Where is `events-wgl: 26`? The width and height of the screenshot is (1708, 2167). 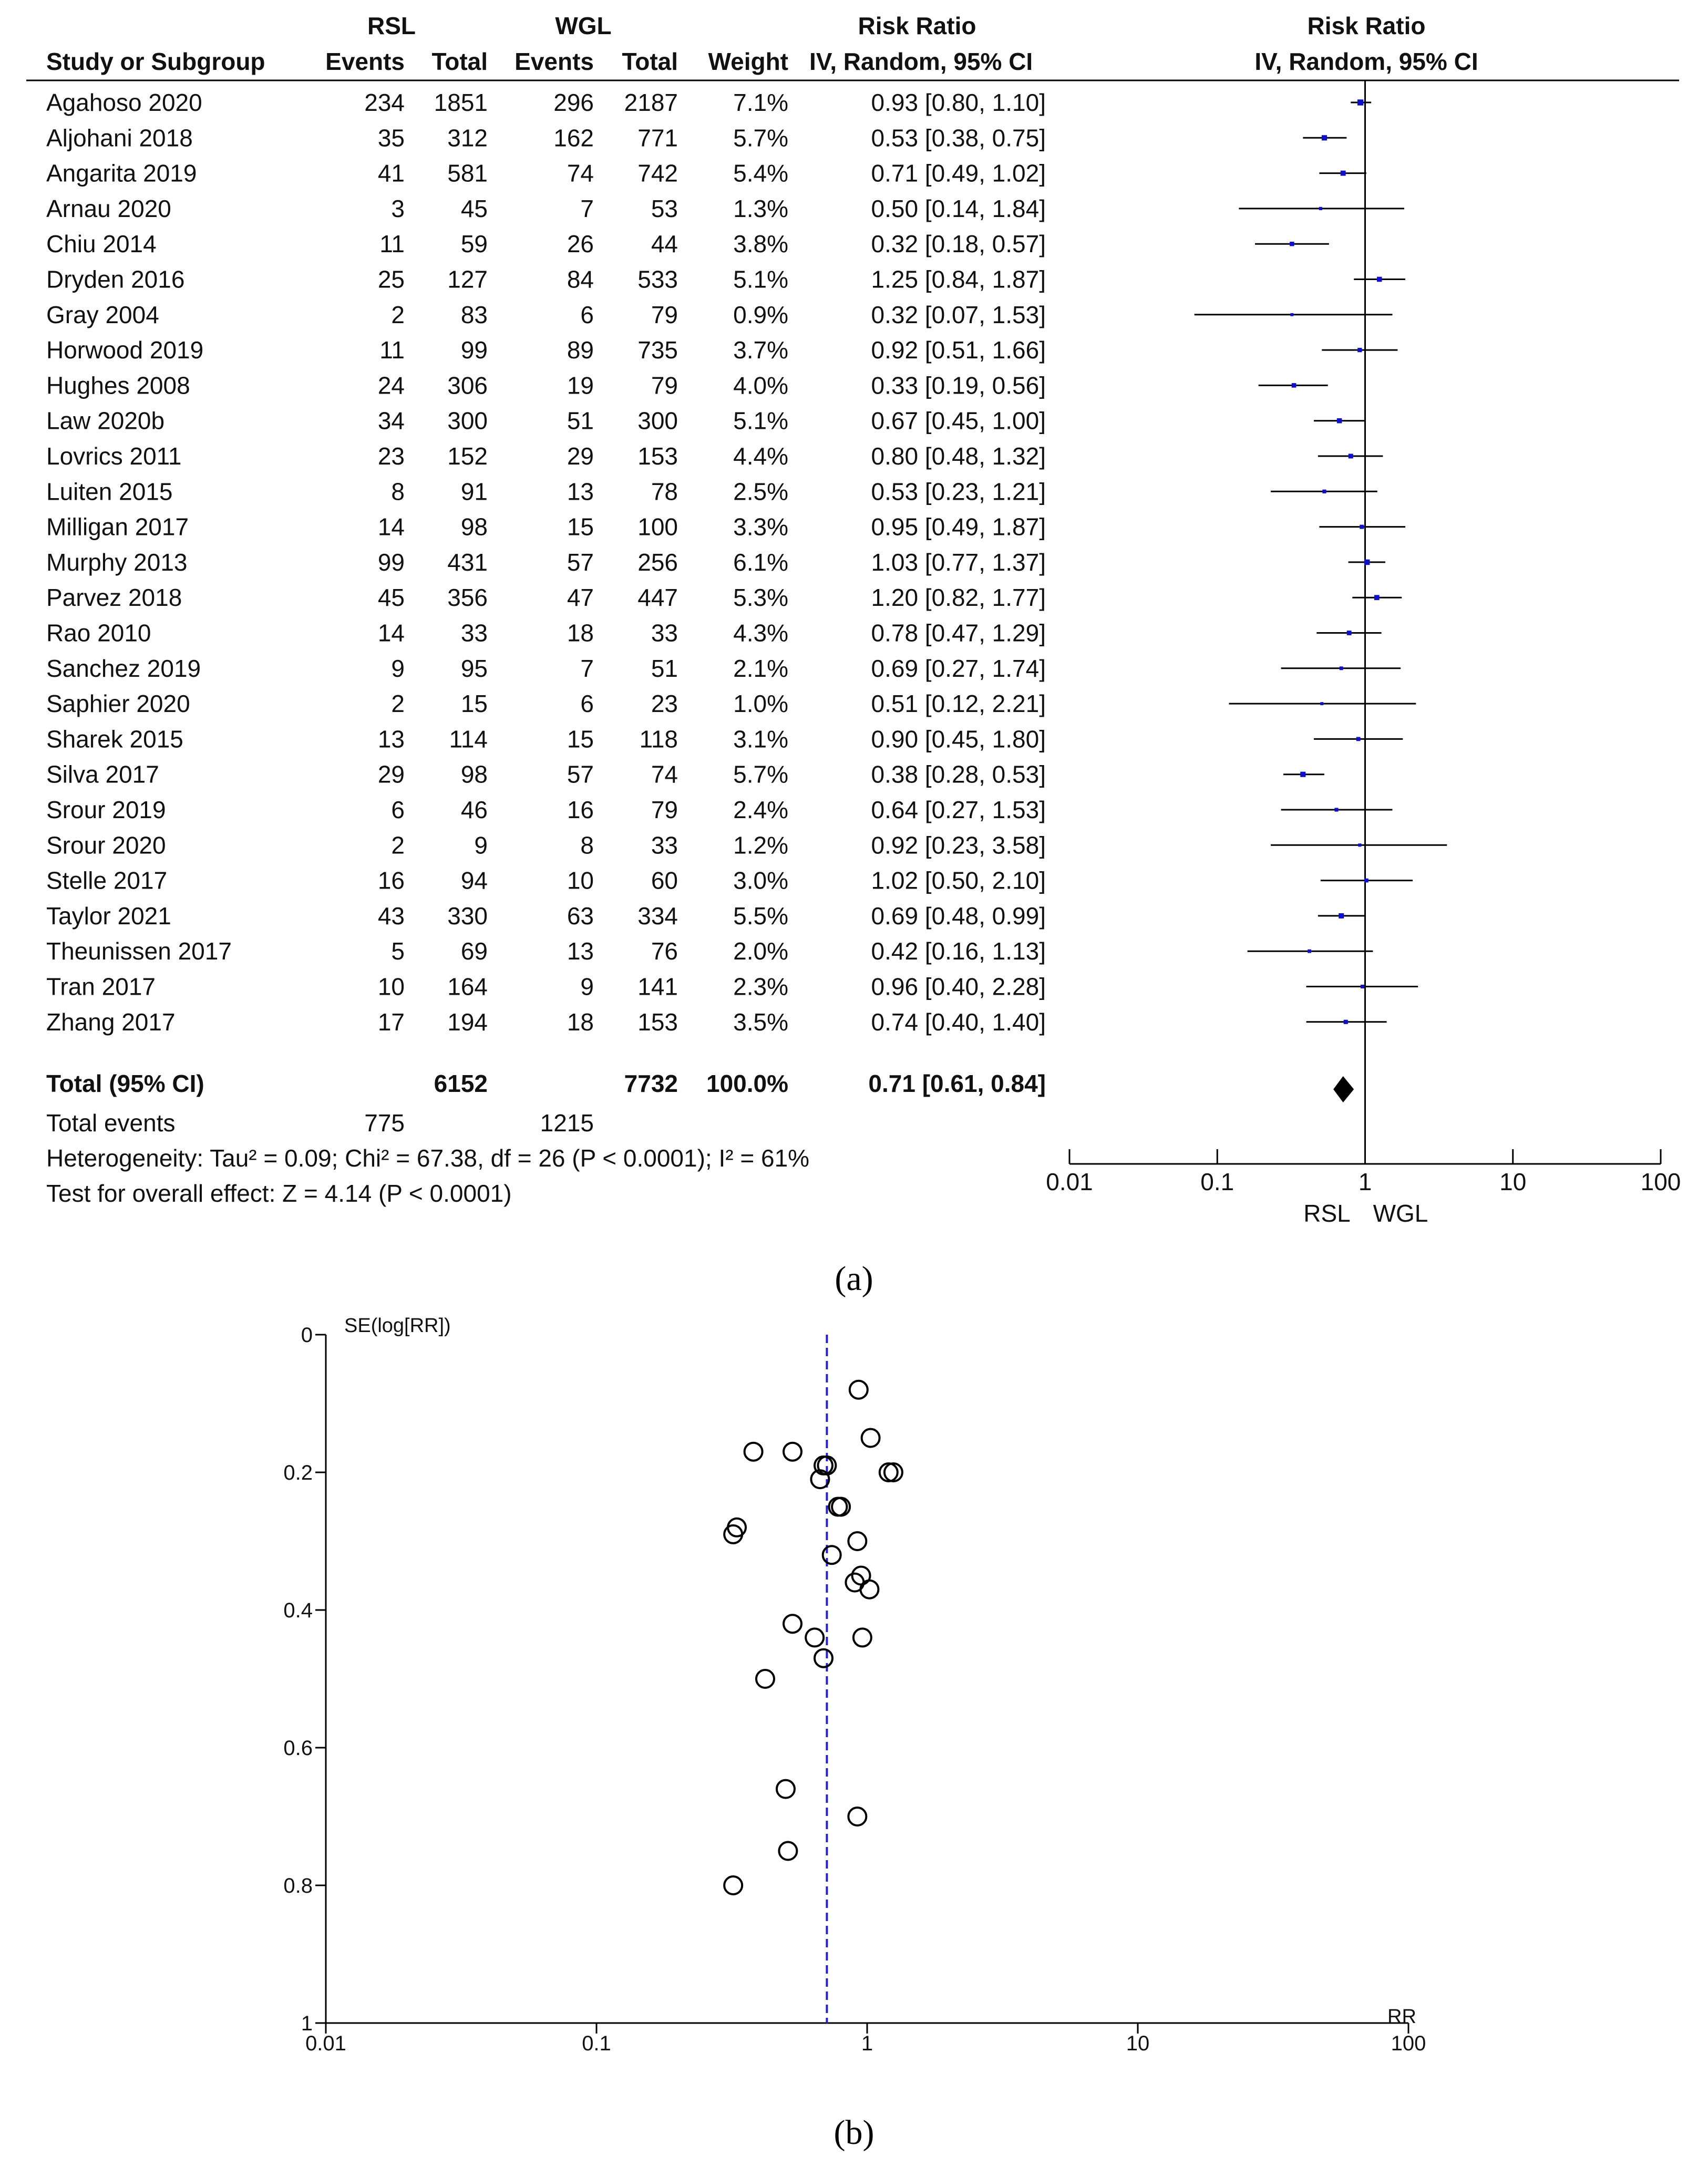
events-wgl: 26 is located at coordinates (580, 243).